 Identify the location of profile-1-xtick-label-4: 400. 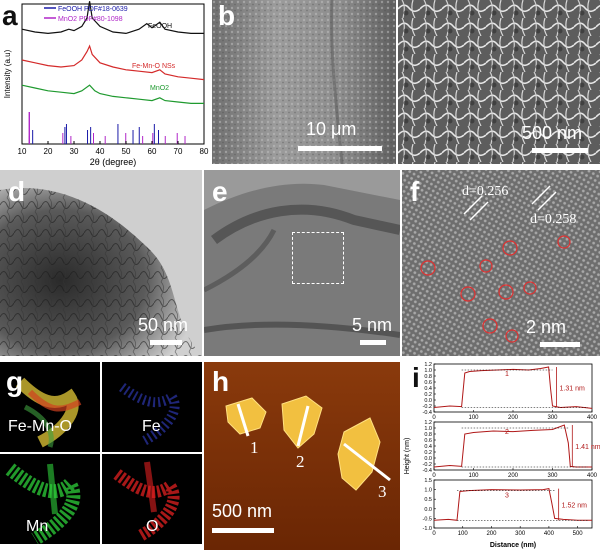
(592, 476).